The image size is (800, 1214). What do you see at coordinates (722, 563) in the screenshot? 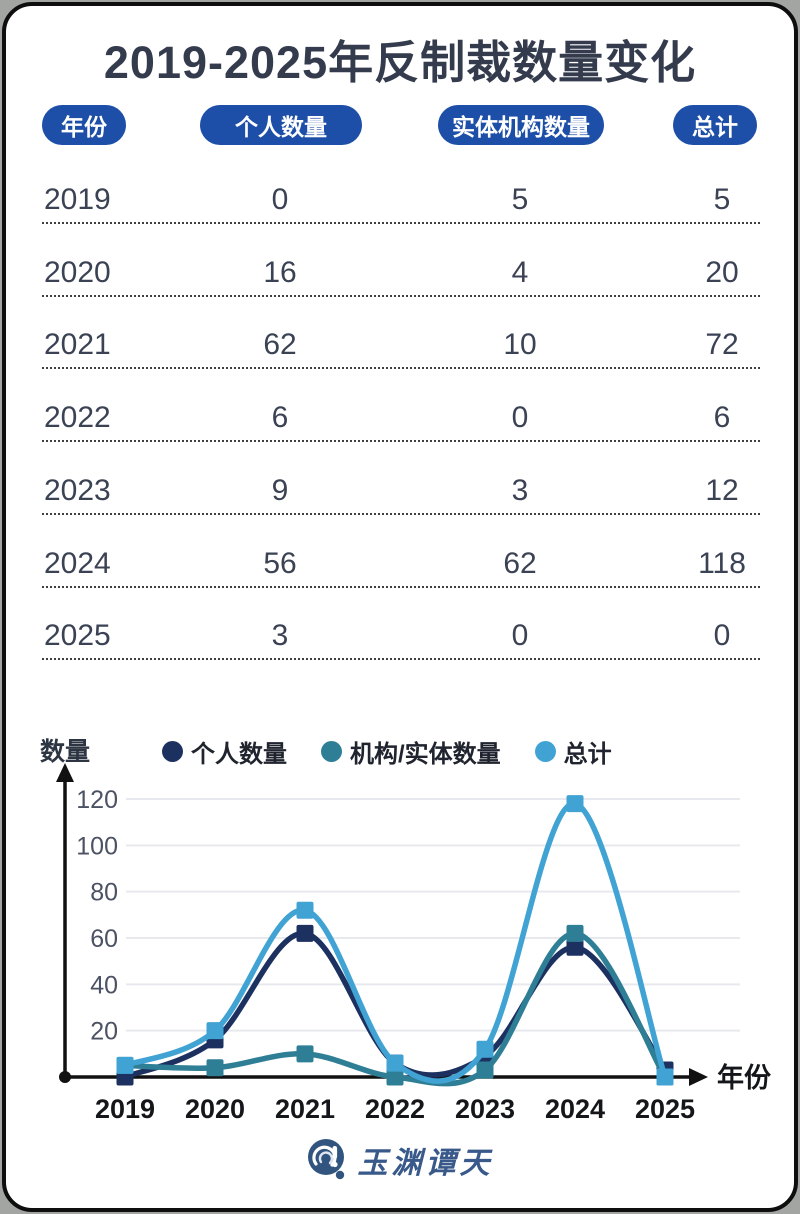
I see `total-cell: 118` at bounding box center [722, 563].